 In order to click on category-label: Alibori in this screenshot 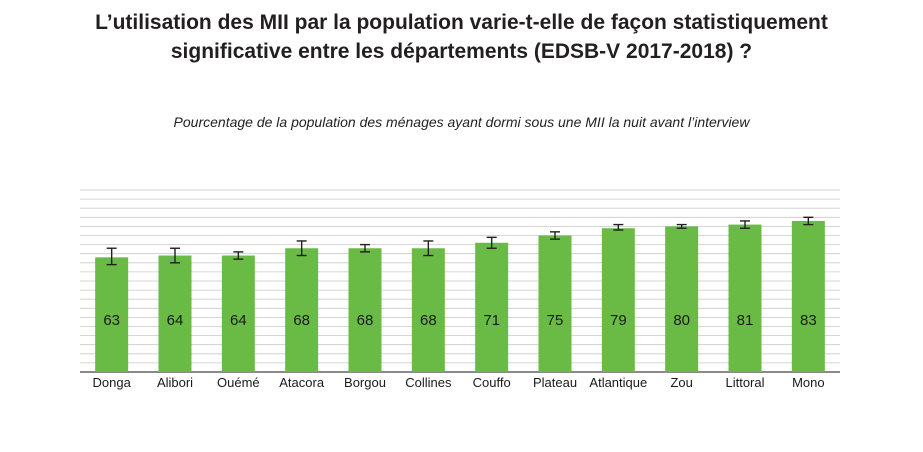, I will do `click(175, 382)`.